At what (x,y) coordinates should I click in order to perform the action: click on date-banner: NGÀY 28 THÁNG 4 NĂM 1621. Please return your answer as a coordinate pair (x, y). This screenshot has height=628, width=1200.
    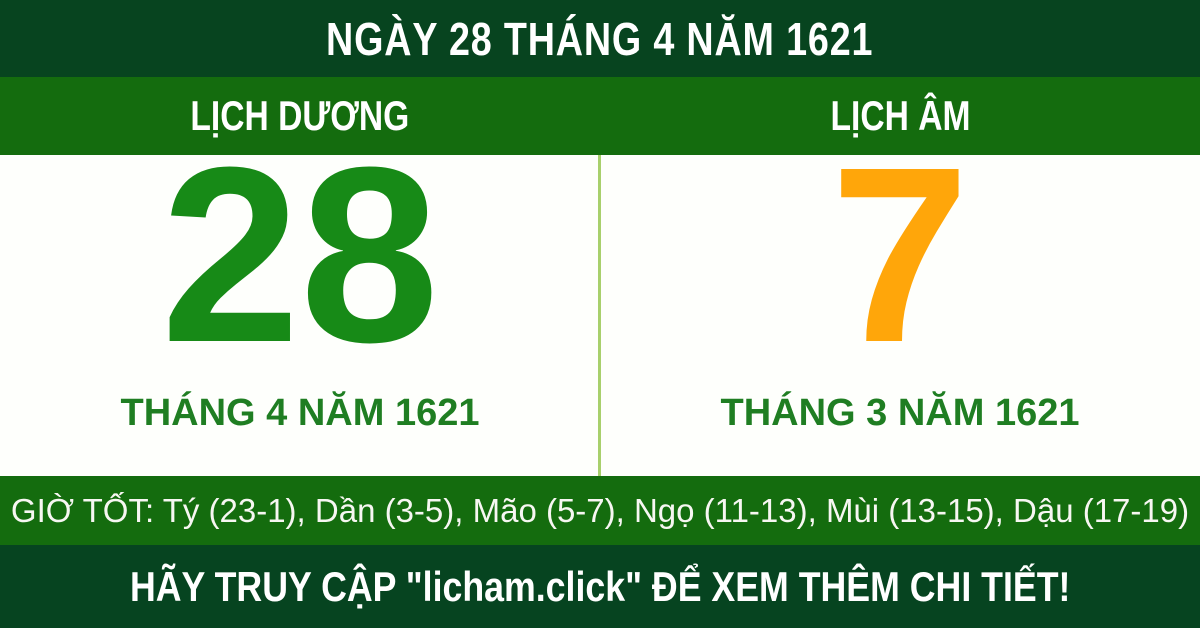
    Looking at the image, I should click on (600, 38).